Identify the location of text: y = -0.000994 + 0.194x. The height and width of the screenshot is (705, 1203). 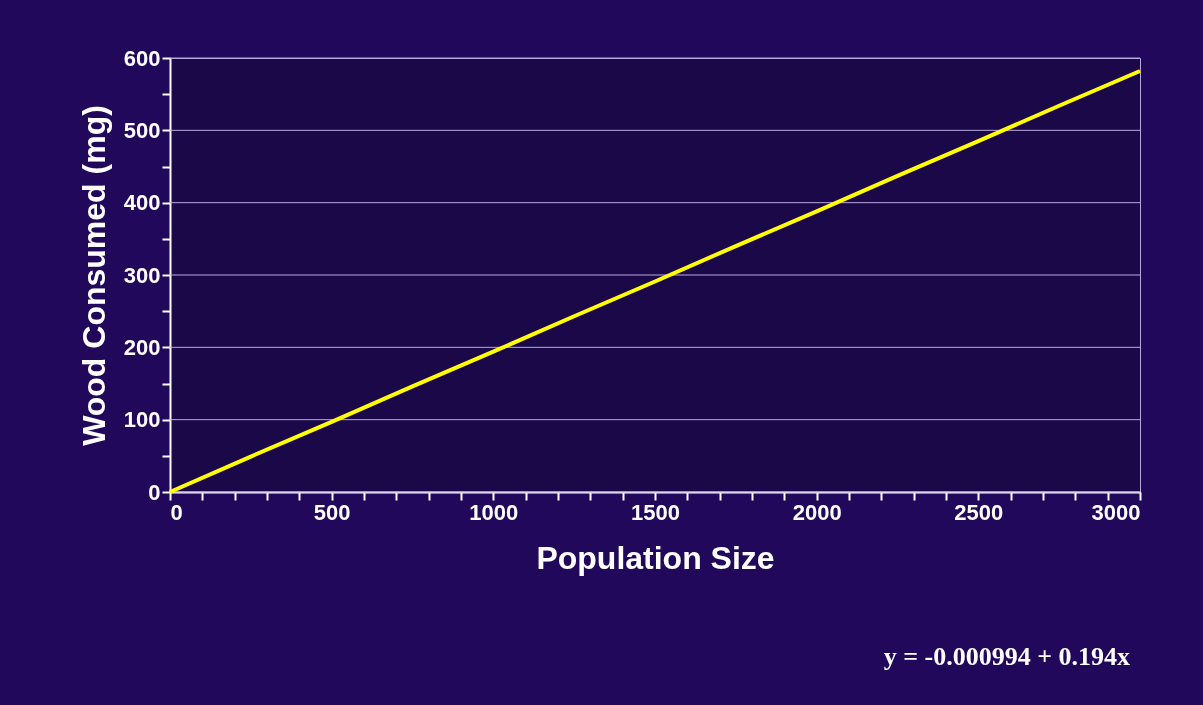
(1006, 656).